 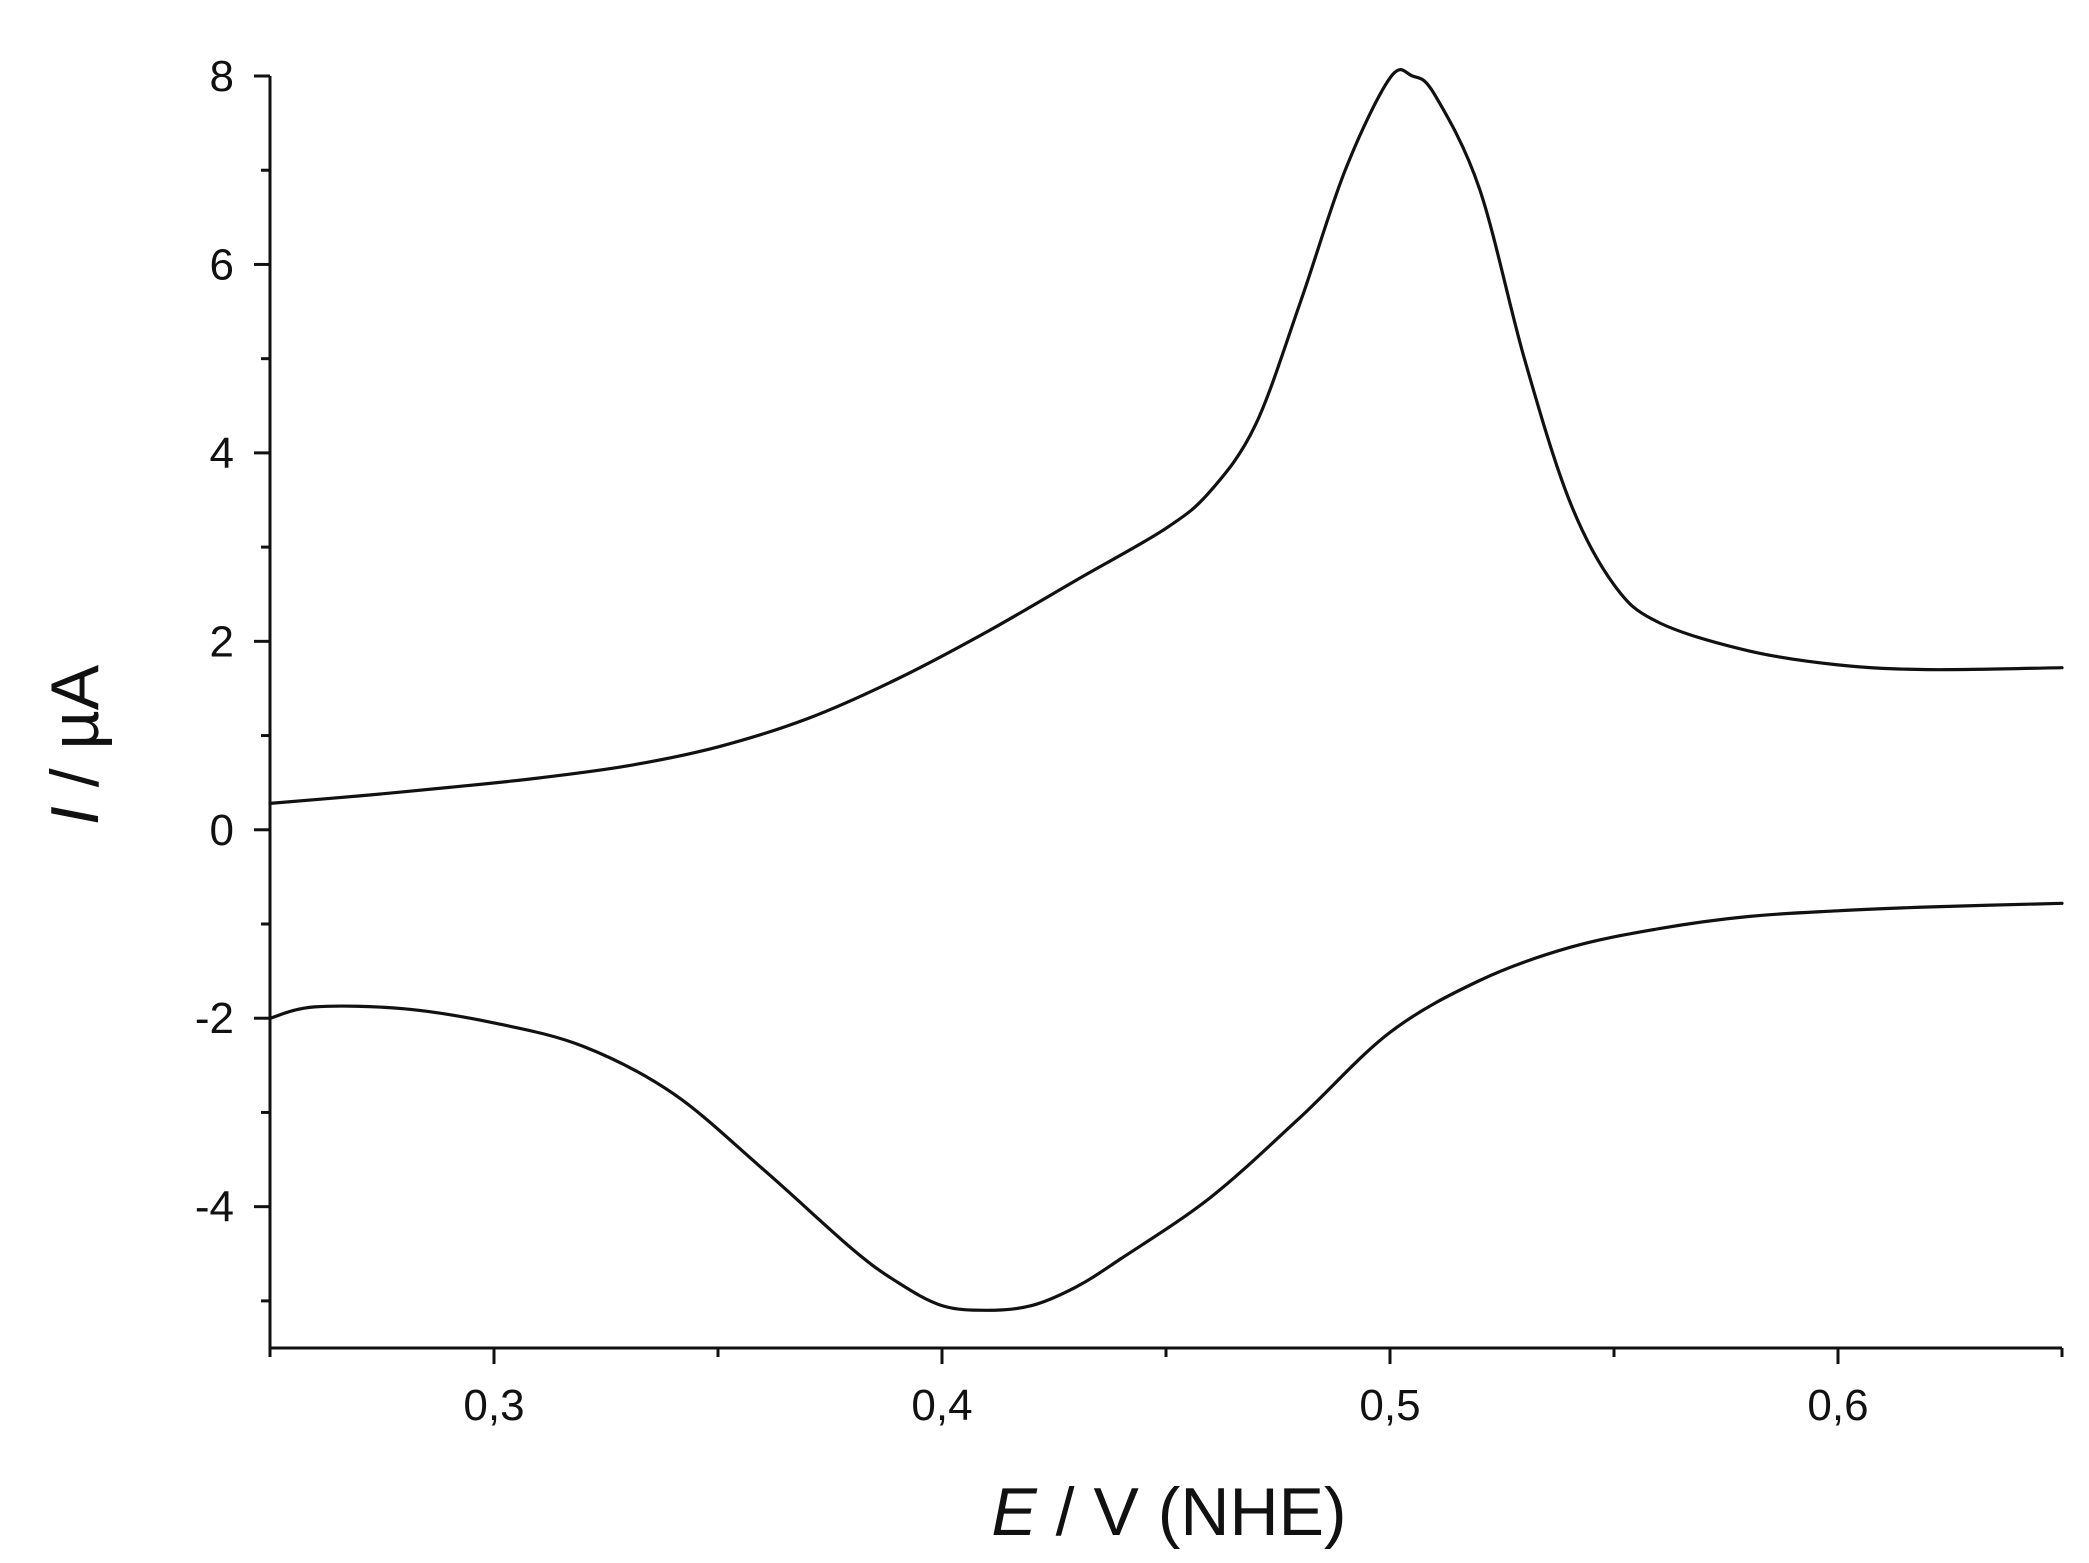 What do you see at coordinates (222, 264) in the screenshot?
I see `y-tick-label: 6` at bounding box center [222, 264].